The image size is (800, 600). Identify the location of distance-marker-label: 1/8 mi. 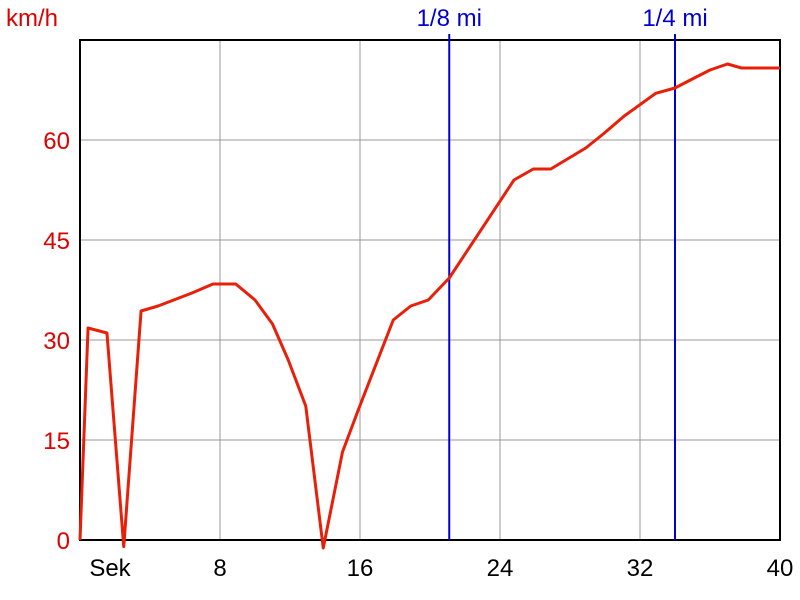
(449, 18).